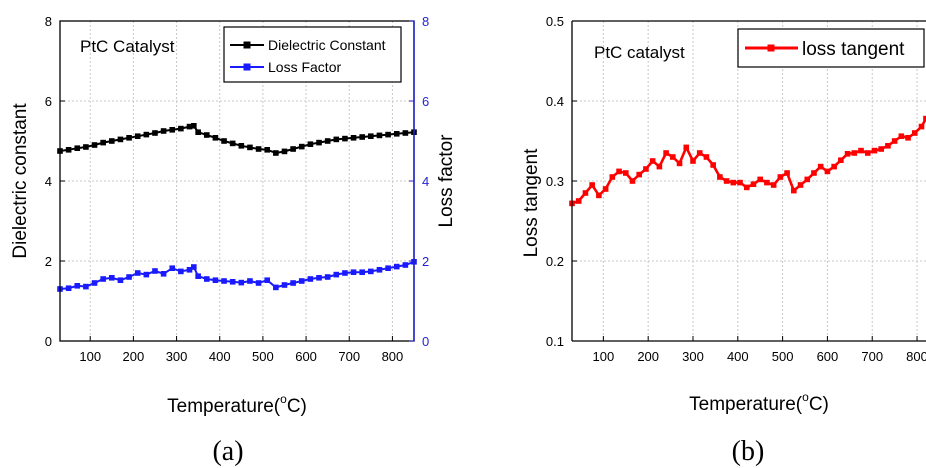 Image resolution: width=926 pixels, height=468 pixels. Describe the element at coordinates (555, 101) in the screenshot. I see `chart-b-ytick-label: 0.4` at that location.